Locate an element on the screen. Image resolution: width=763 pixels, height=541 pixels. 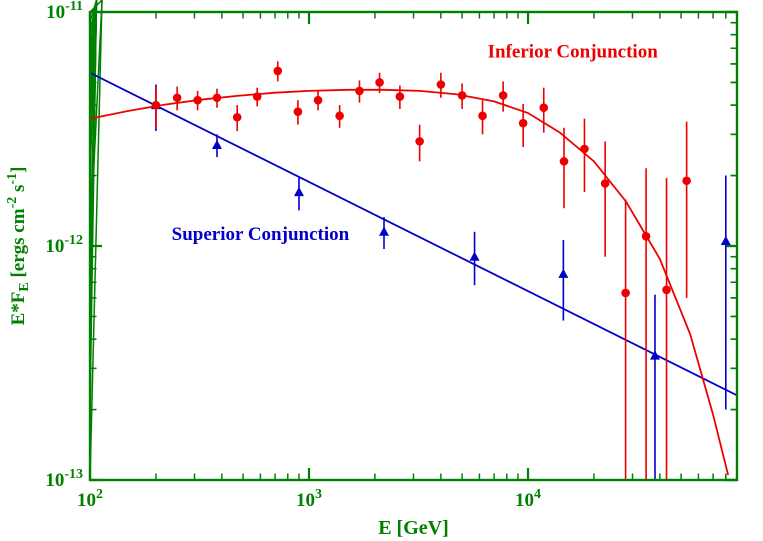
y-tick-label: 10-12 is located at coordinates (64, 245).